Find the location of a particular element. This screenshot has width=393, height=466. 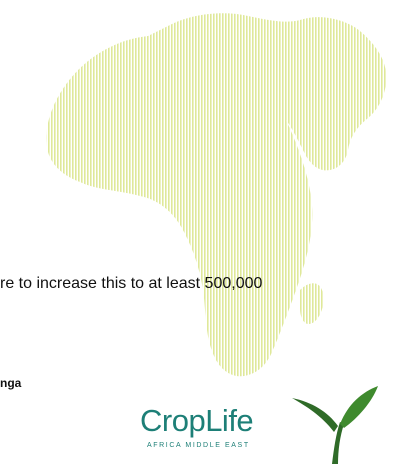

croplife-logo: CropLife AFRICA MIDDLE EAST is located at coordinates (260, 423).